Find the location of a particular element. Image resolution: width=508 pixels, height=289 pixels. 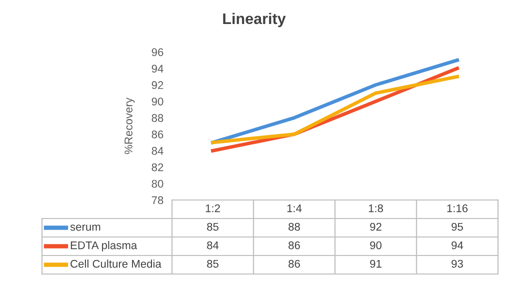

legend-label: Cell Culture Media is located at coordinates (116, 264).